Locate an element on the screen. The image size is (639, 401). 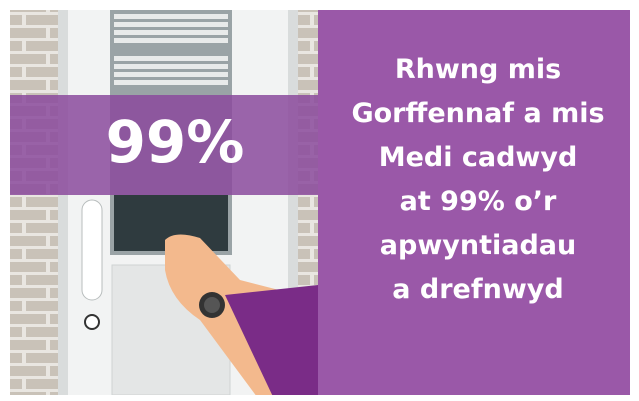
blinds is located at coordinates (171, 49).